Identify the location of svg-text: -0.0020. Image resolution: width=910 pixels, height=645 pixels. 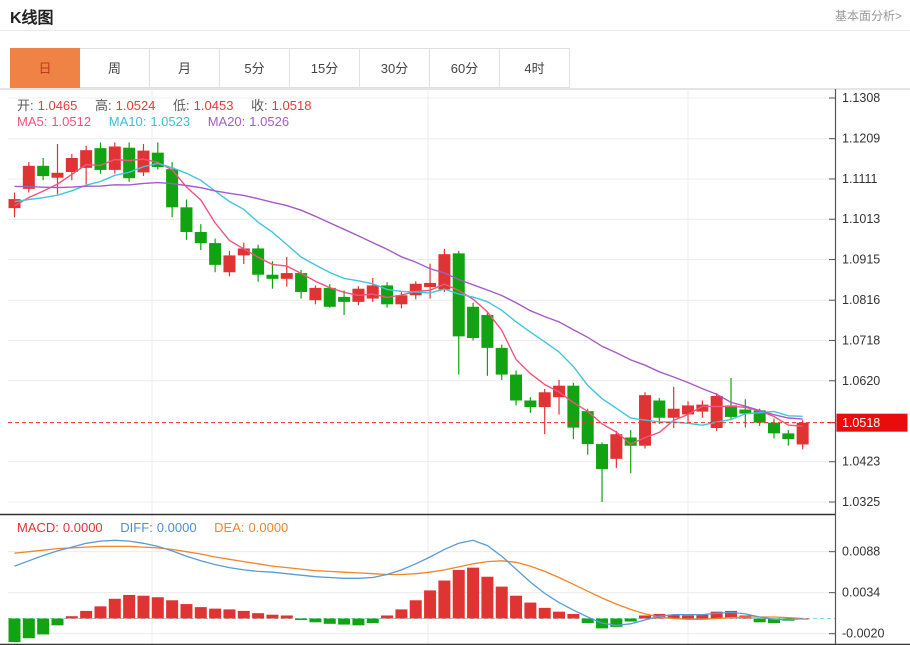
(863, 634).